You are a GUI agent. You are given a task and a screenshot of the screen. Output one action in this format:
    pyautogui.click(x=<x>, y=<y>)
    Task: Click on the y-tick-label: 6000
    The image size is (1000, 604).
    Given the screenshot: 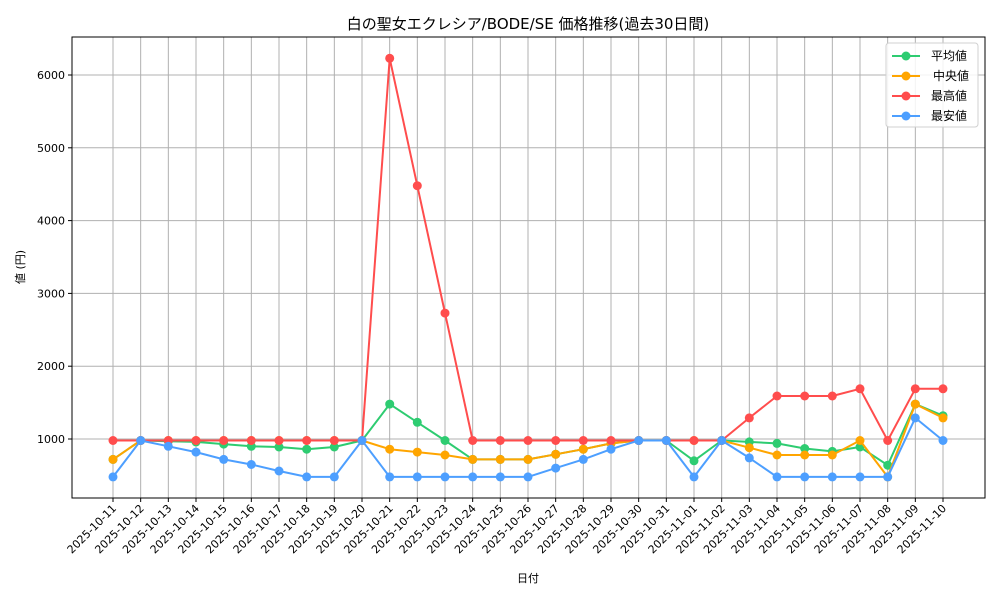 What is the action you would take?
    pyautogui.click(x=51, y=75)
    